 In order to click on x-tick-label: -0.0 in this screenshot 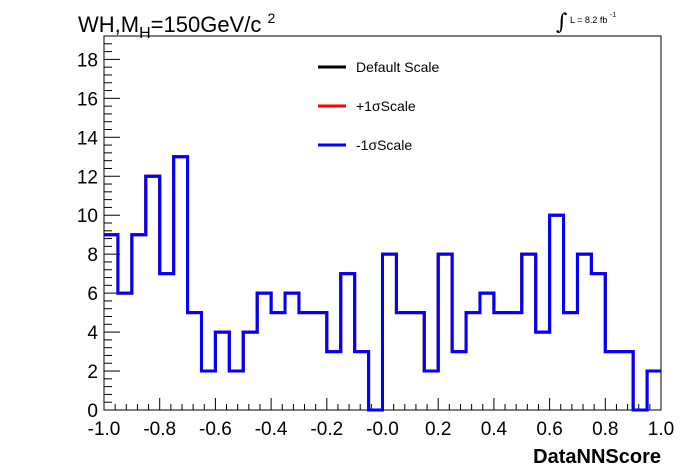, I will do `click(382, 429)`.